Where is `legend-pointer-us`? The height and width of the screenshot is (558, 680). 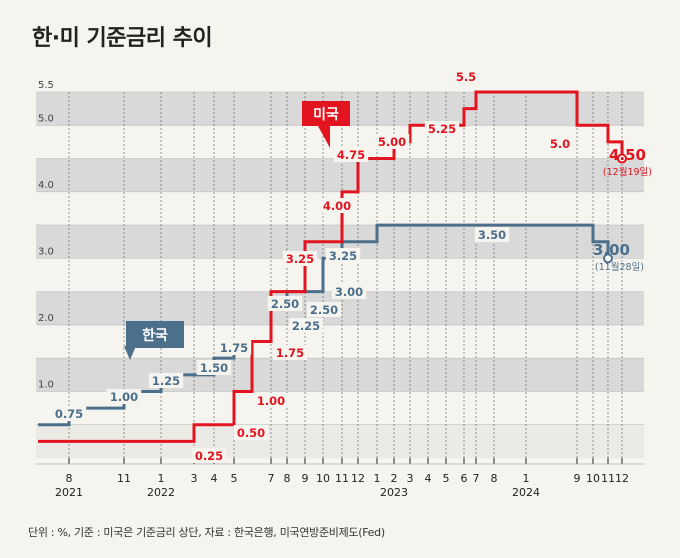
legend-pointer-us is located at coordinates (324, 137).